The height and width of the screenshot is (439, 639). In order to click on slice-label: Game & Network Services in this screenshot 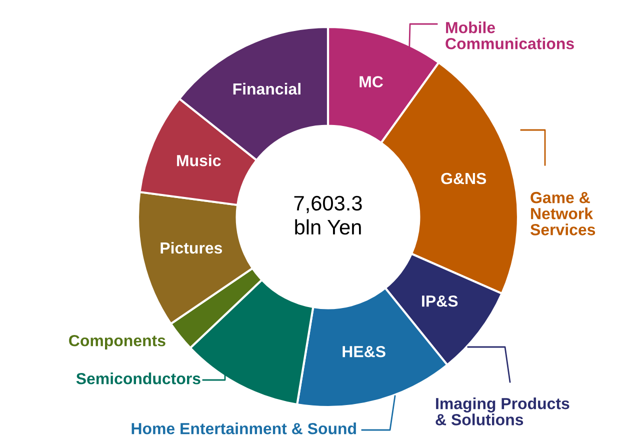, I will do `click(563, 214)`.